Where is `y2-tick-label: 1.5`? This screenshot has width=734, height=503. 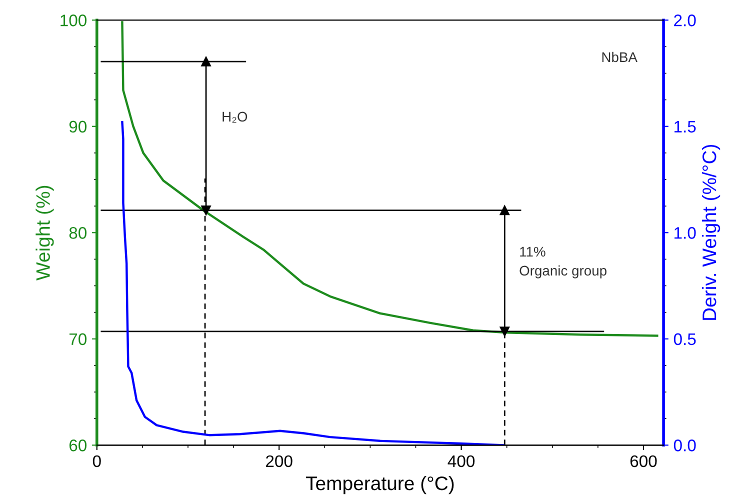 y2-tick-label: 1.5 is located at coordinates (685, 126).